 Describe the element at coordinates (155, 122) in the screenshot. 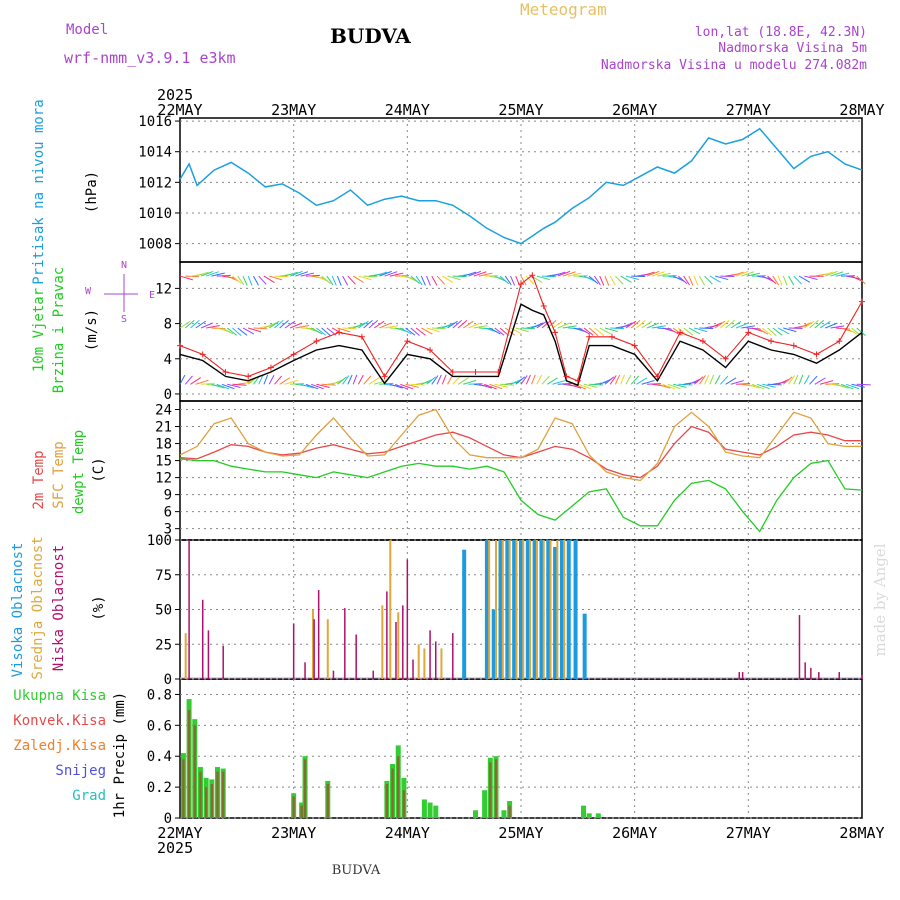

I see `pressure-ytick-1016: 1016` at that location.